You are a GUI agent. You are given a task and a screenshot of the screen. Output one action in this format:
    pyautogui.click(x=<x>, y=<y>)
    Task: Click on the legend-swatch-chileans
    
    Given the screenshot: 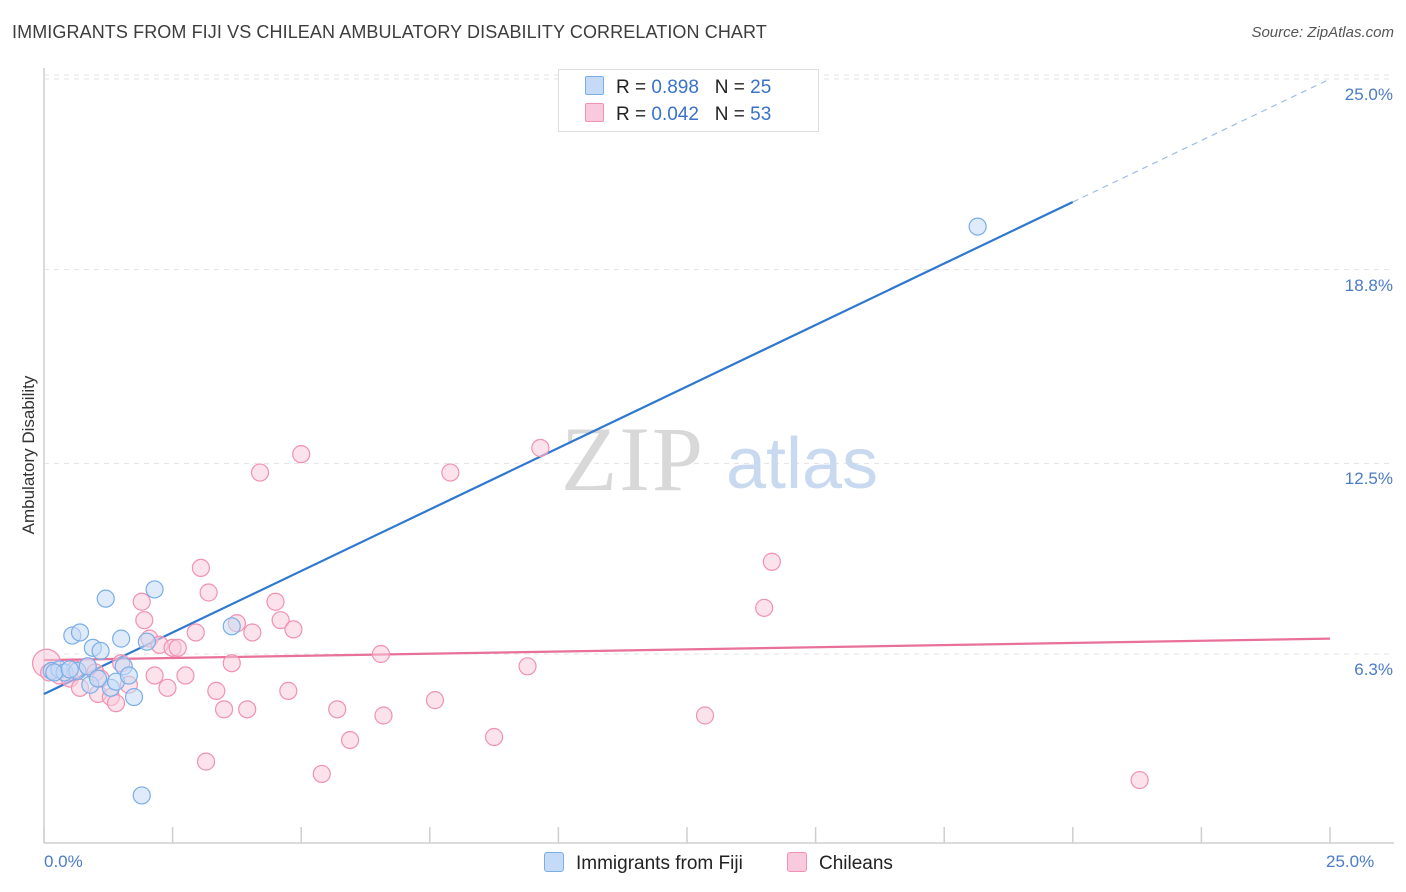 What is the action you would take?
    pyautogui.click(x=594, y=112)
    